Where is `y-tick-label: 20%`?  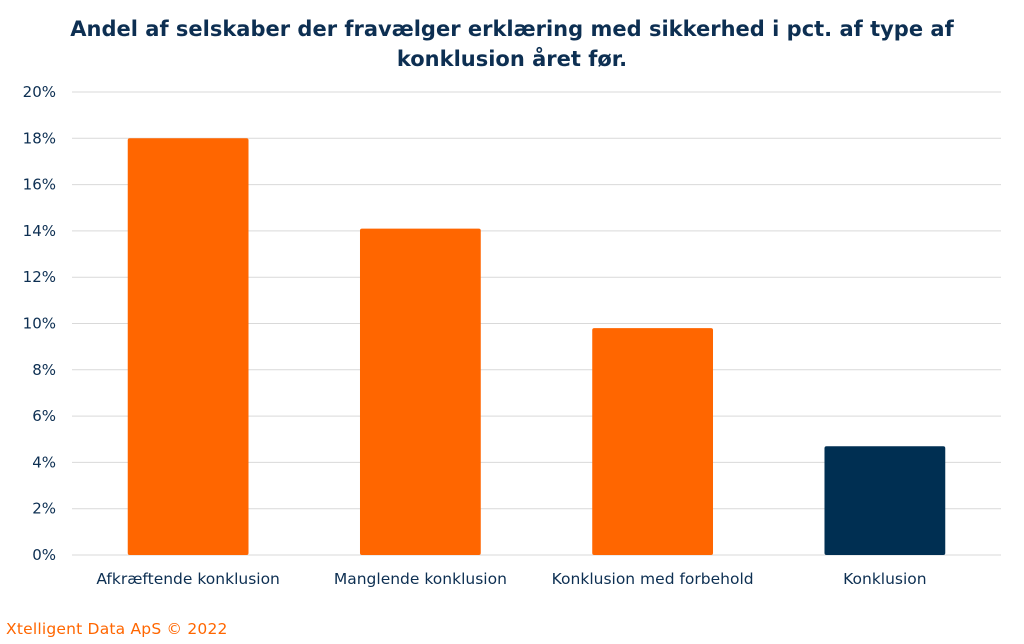 y-tick-label: 20% is located at coordinates (39, 92).